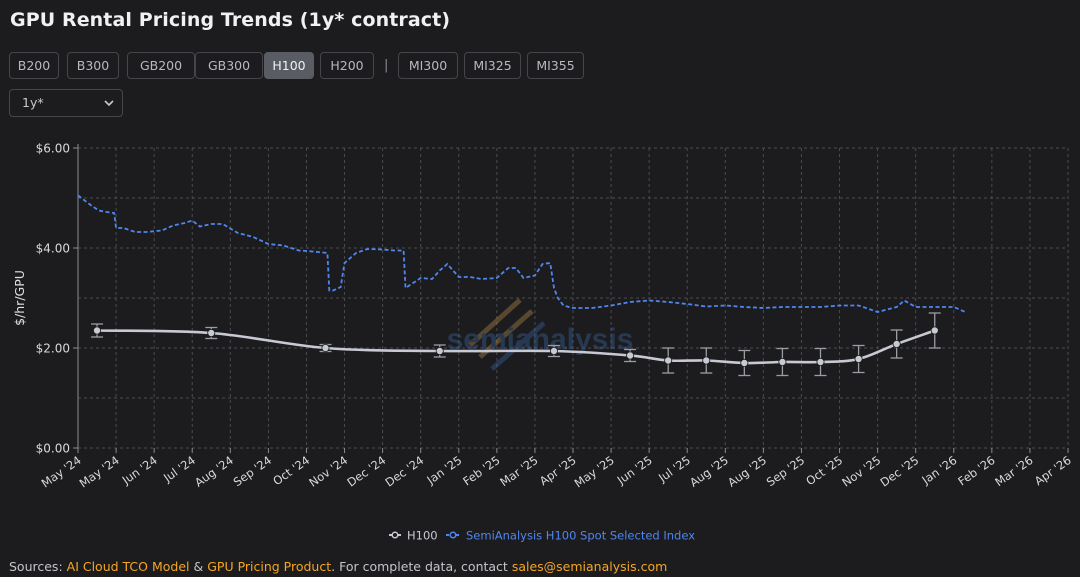  What do you see at coordinates (589, 566) in the screenshot?
I see `sales-email-link: sales@semianalysis.com` at bounding box center [589, 566].